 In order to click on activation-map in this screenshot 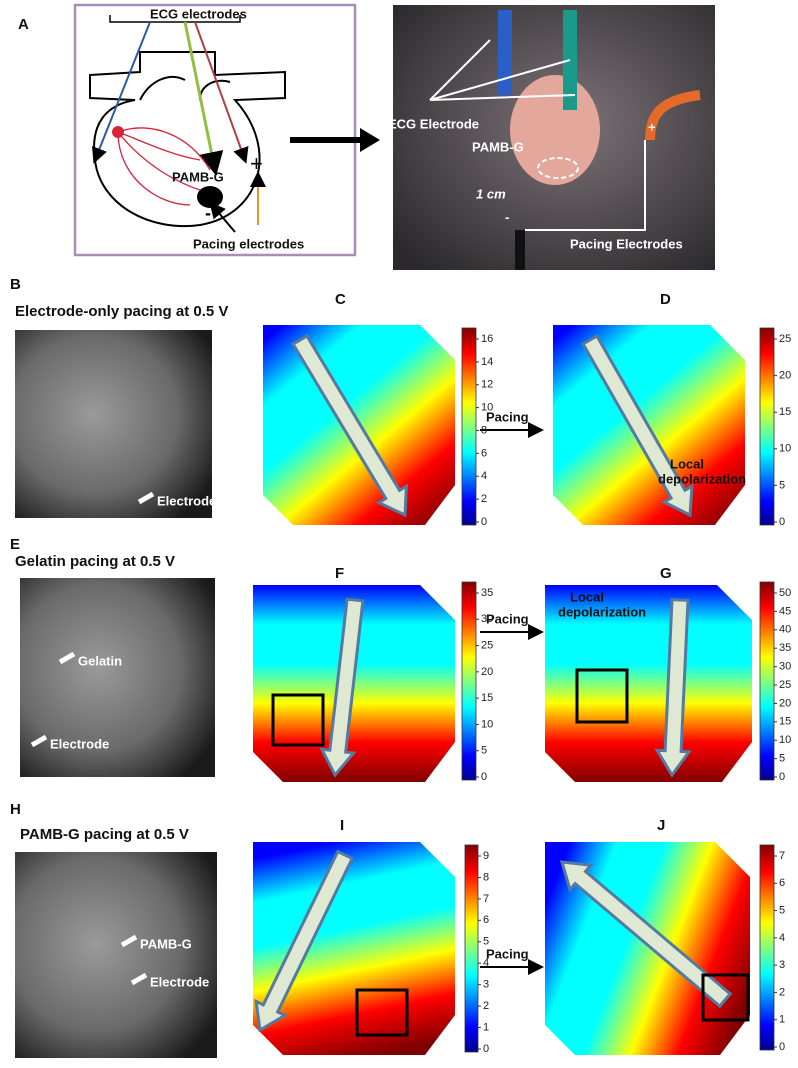, I will do `click(354, 948)`.